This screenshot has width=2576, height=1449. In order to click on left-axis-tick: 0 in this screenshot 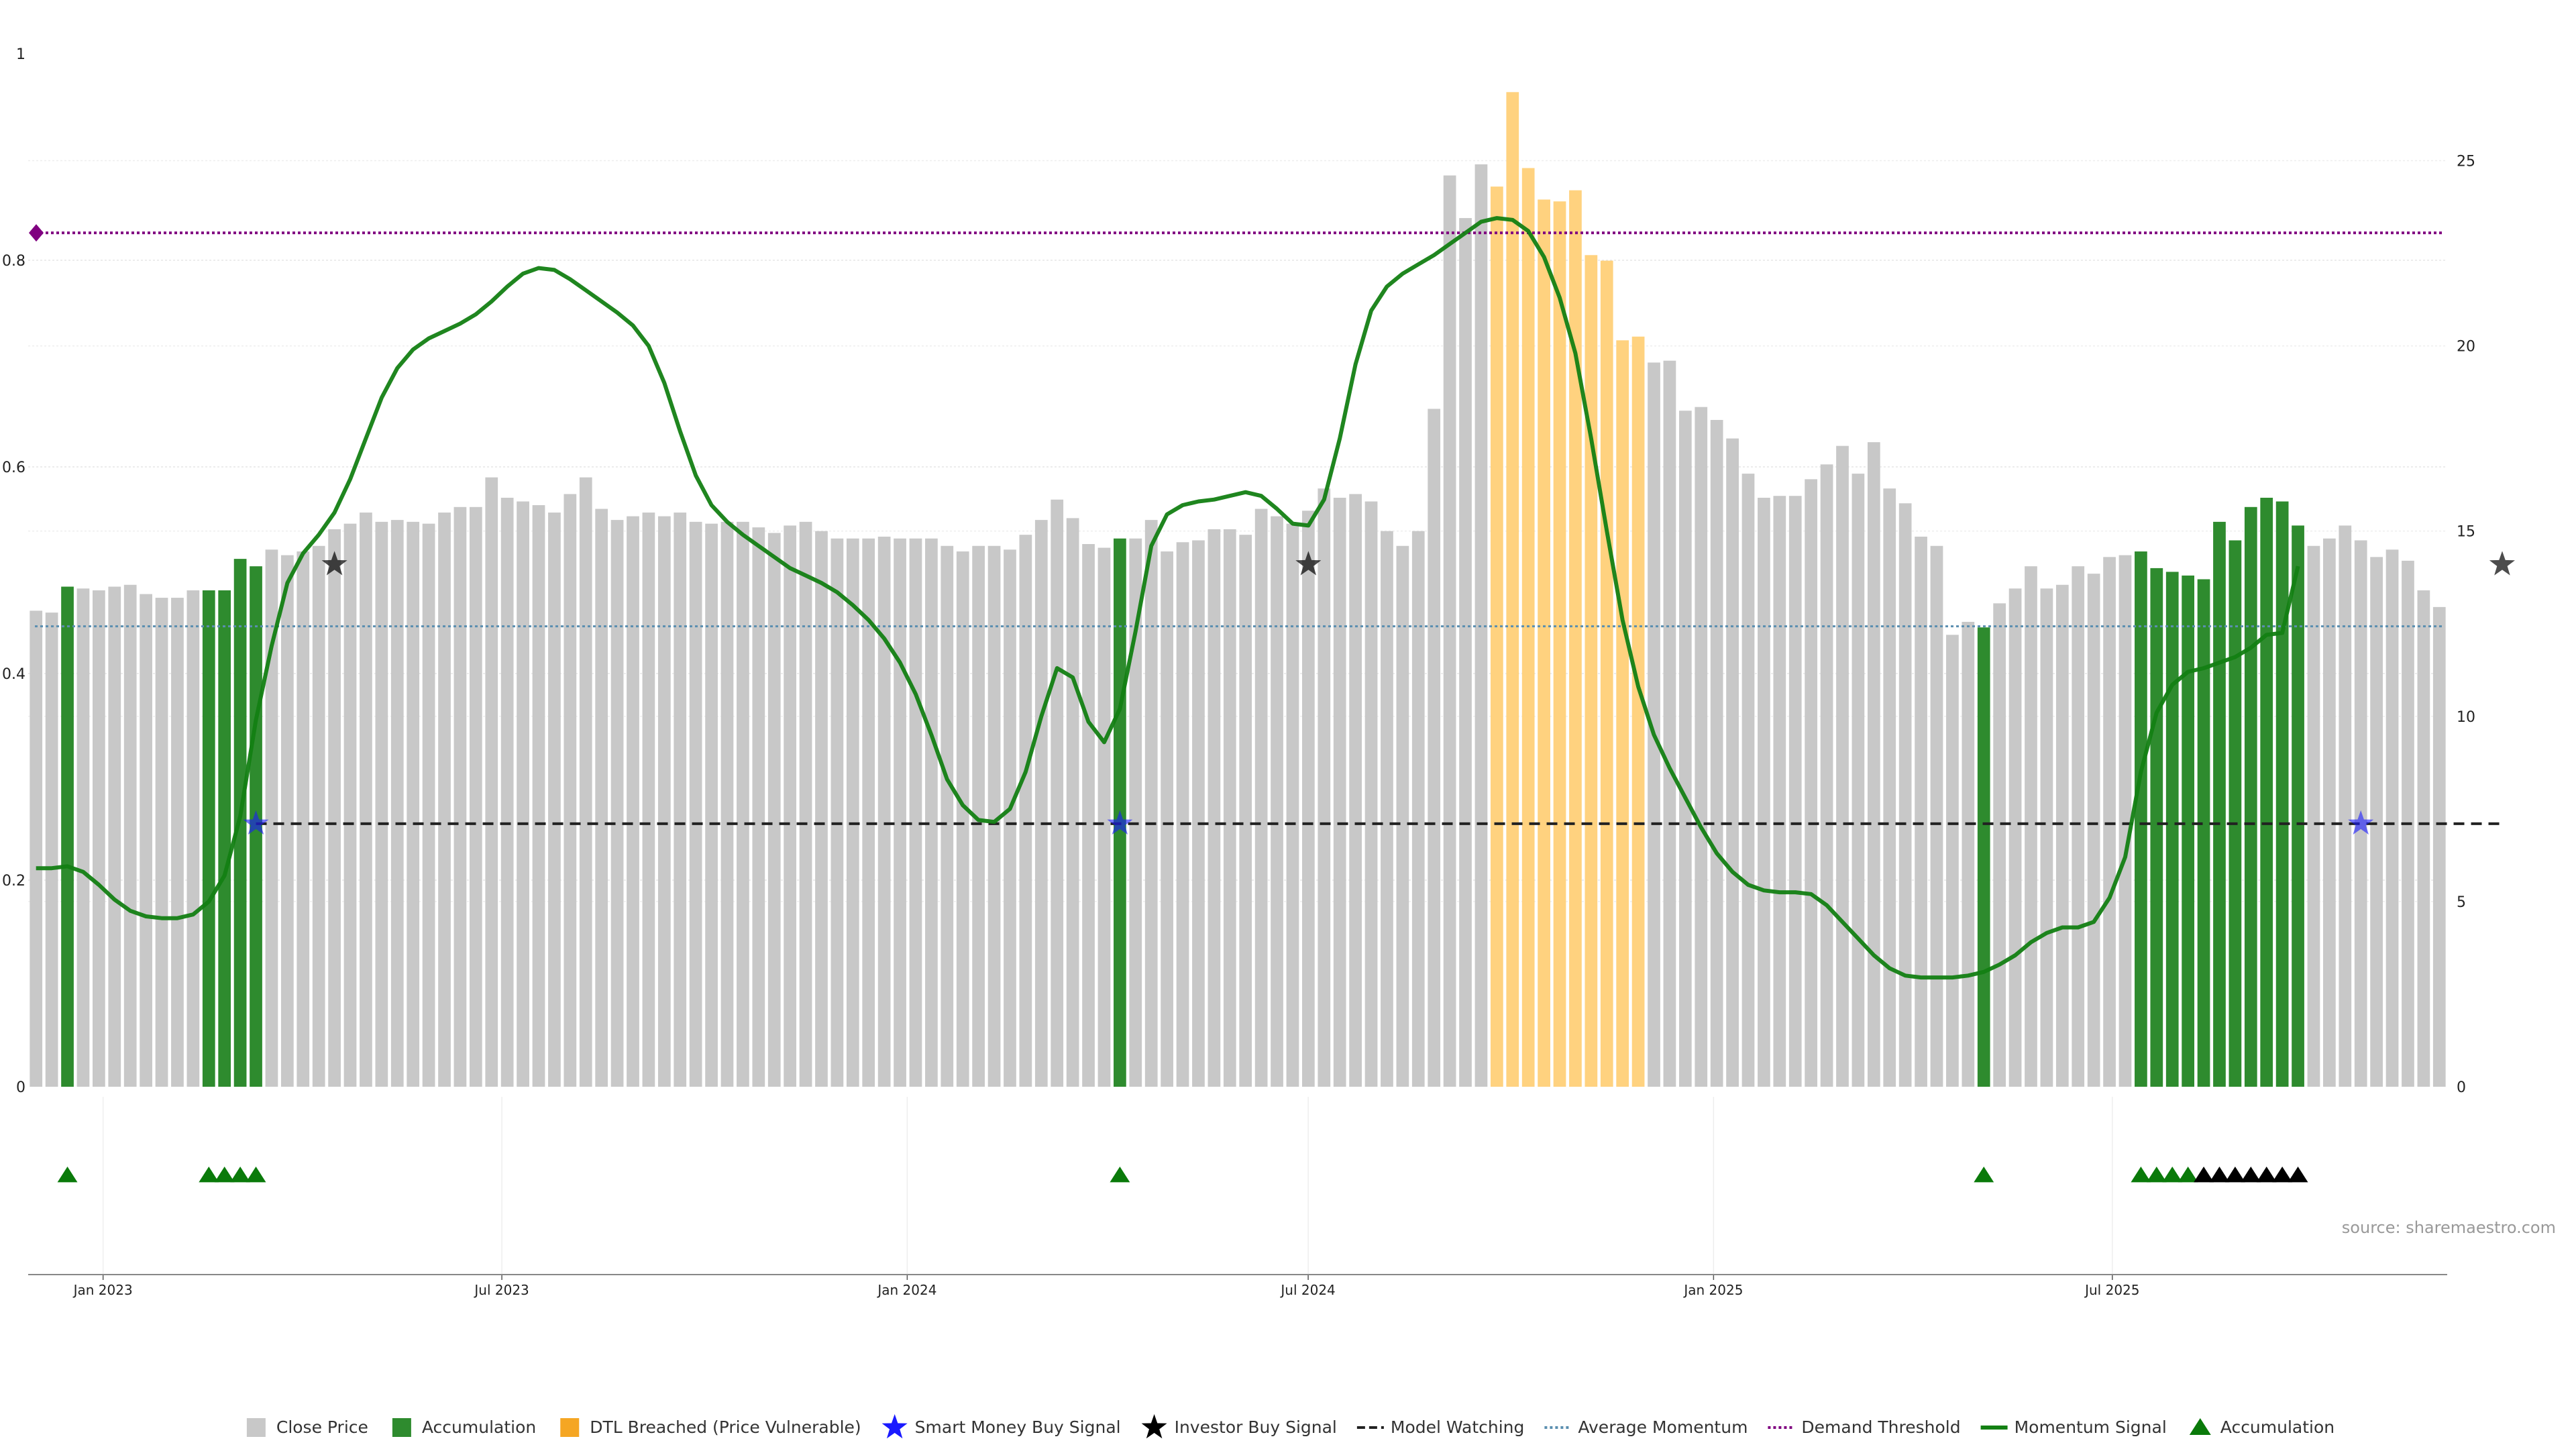, I will do `click(20, 1087)`.